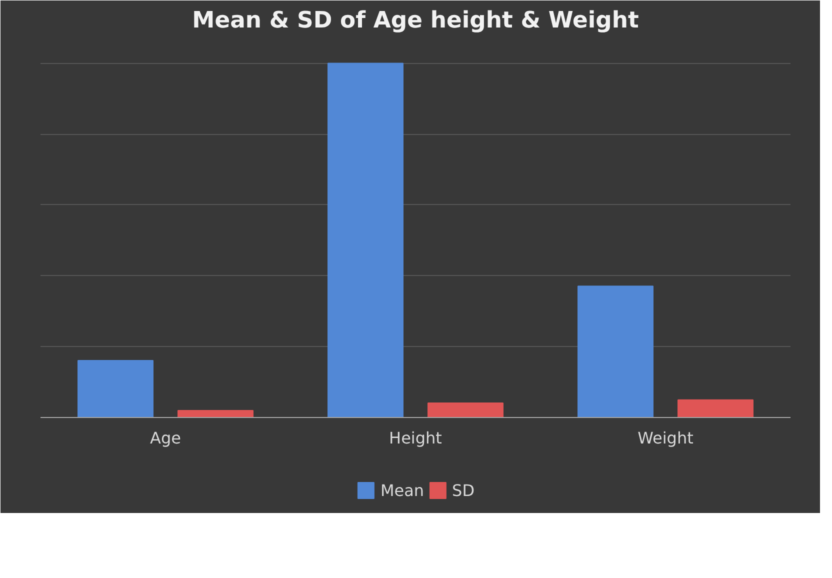  I want to click on legend-label: Mean, so click(402, 490).